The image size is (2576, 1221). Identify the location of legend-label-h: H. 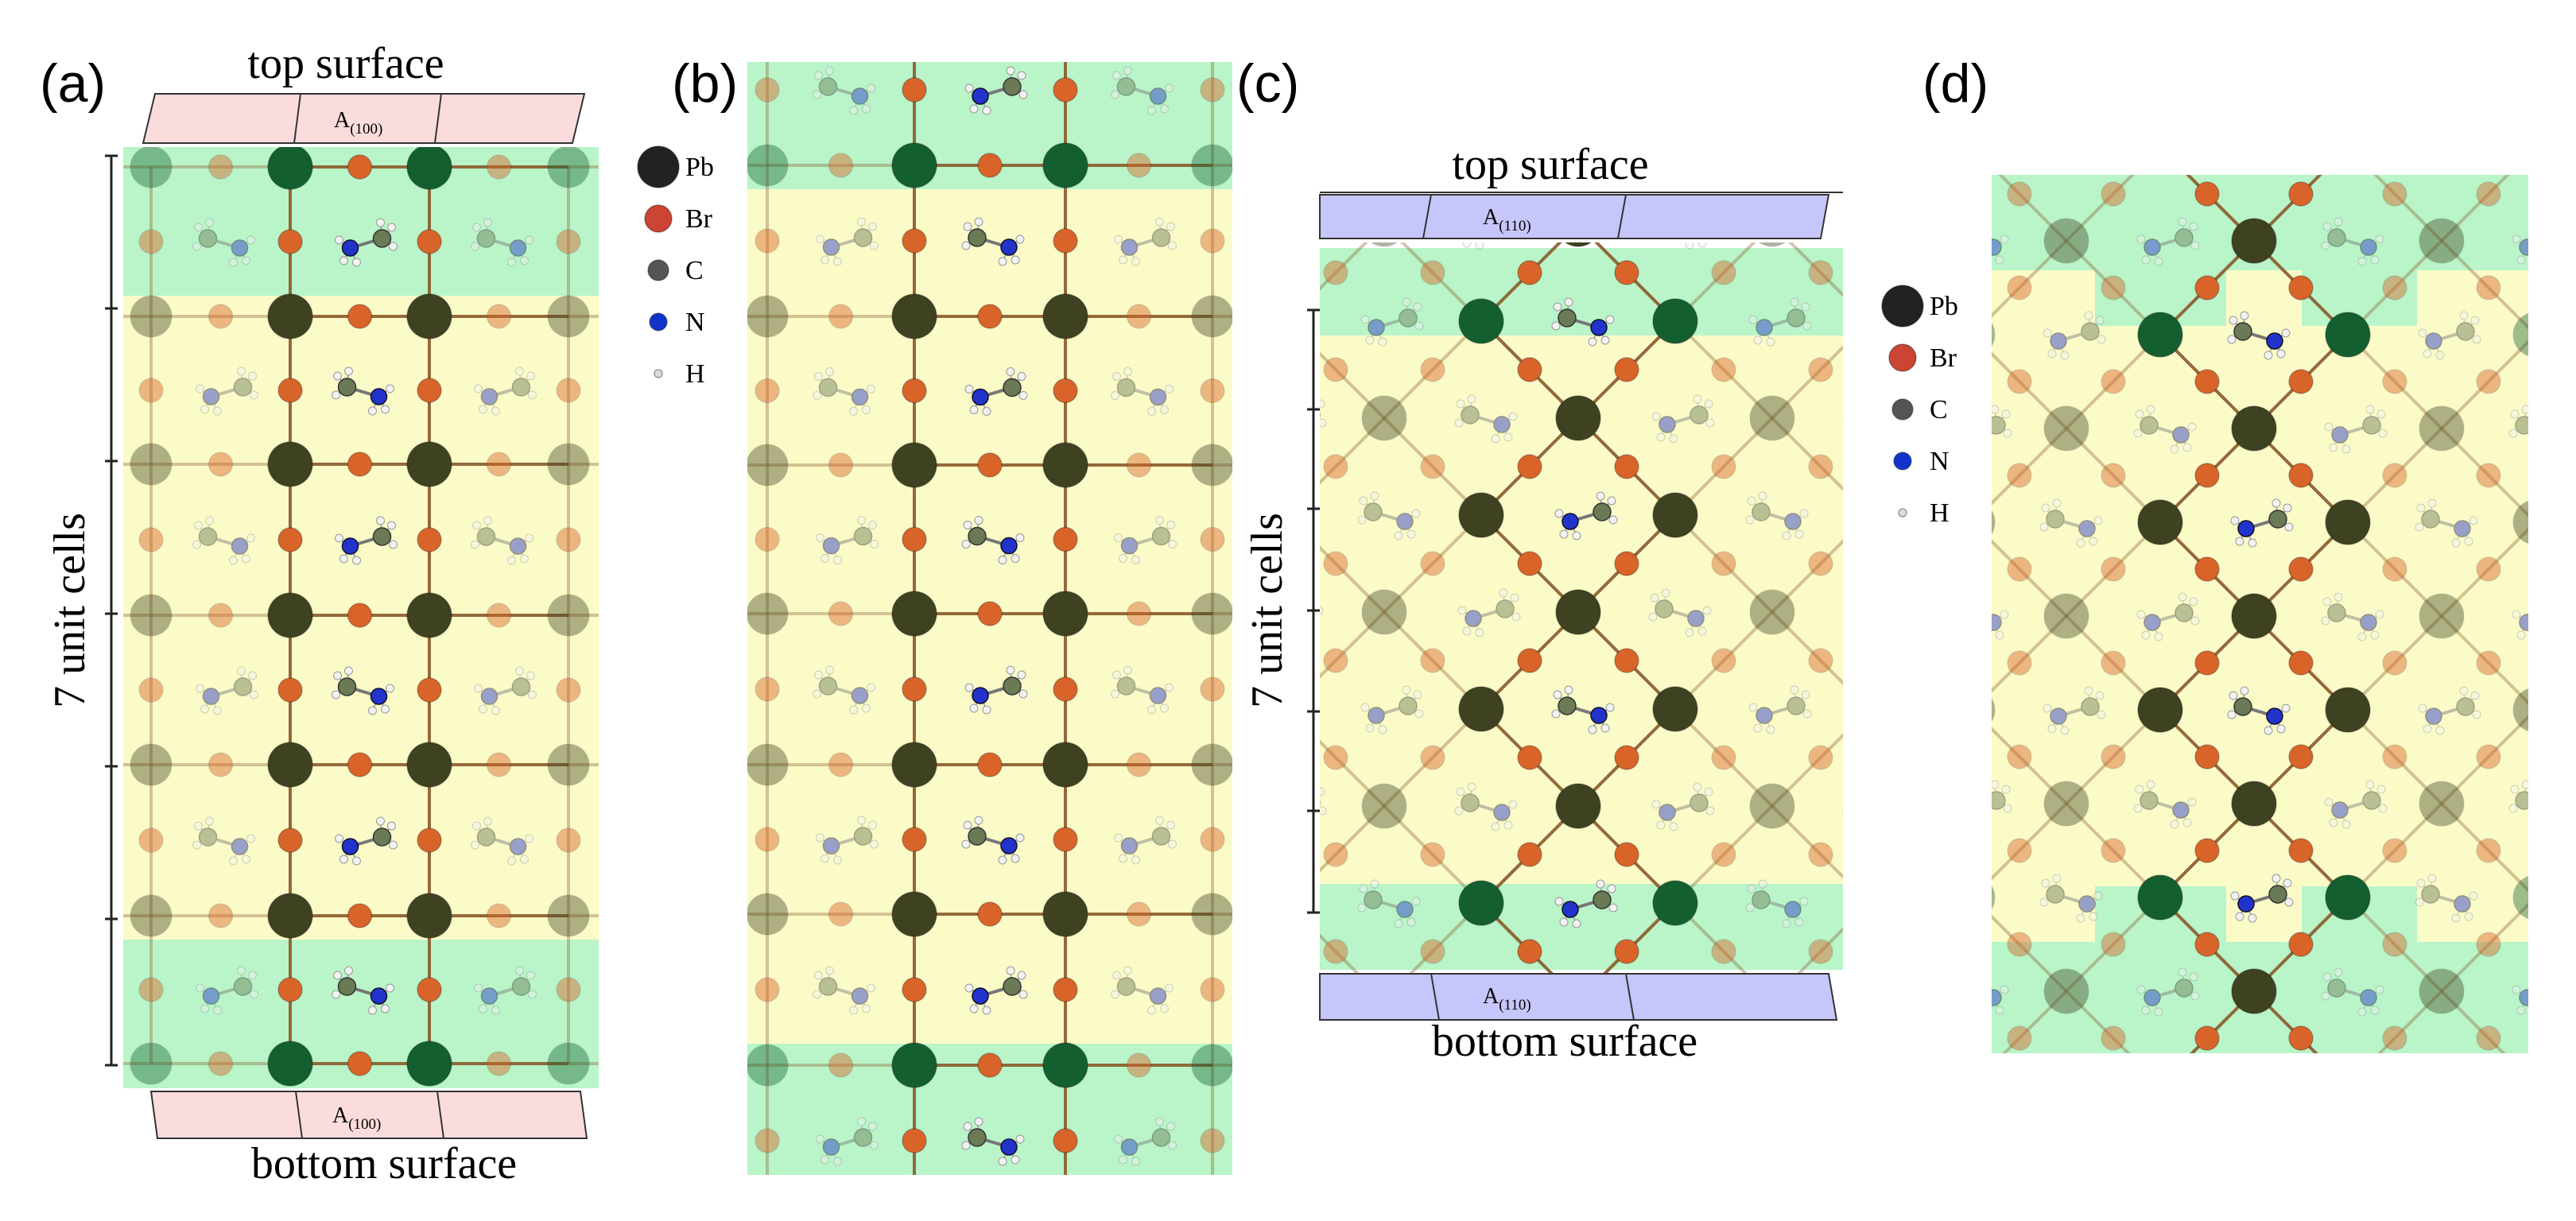
(695, 374).